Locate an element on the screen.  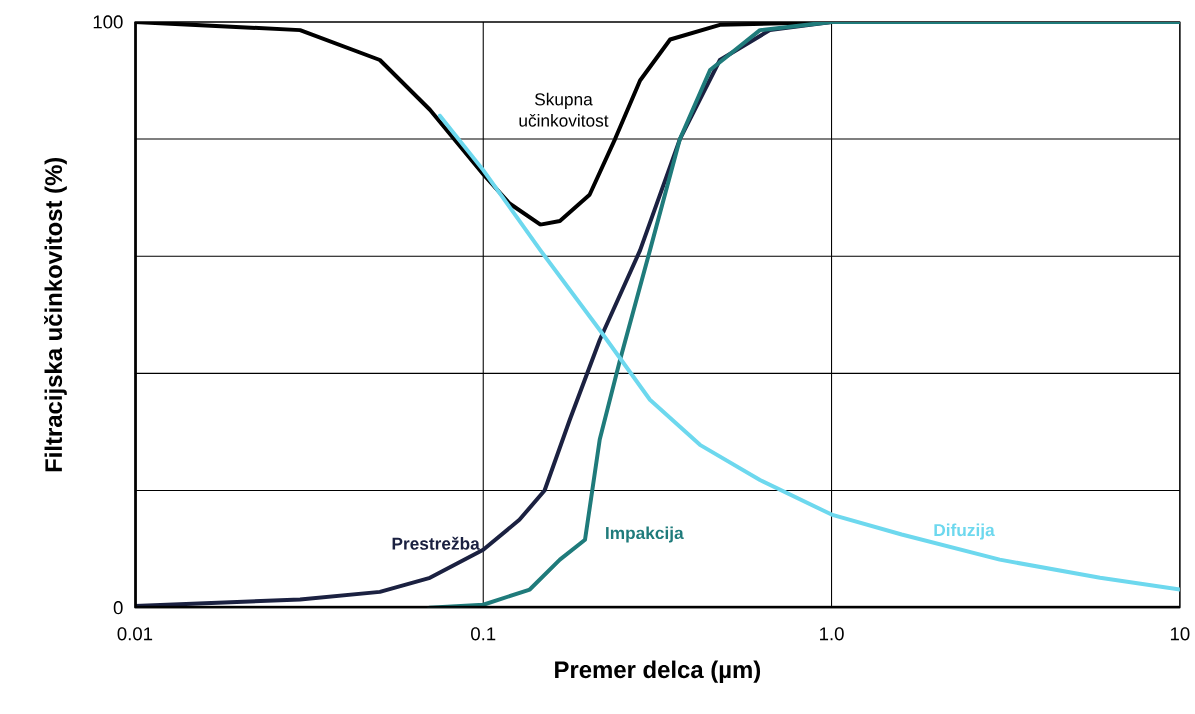
y-tick-label: 100 is located at coordinates (108, 22).